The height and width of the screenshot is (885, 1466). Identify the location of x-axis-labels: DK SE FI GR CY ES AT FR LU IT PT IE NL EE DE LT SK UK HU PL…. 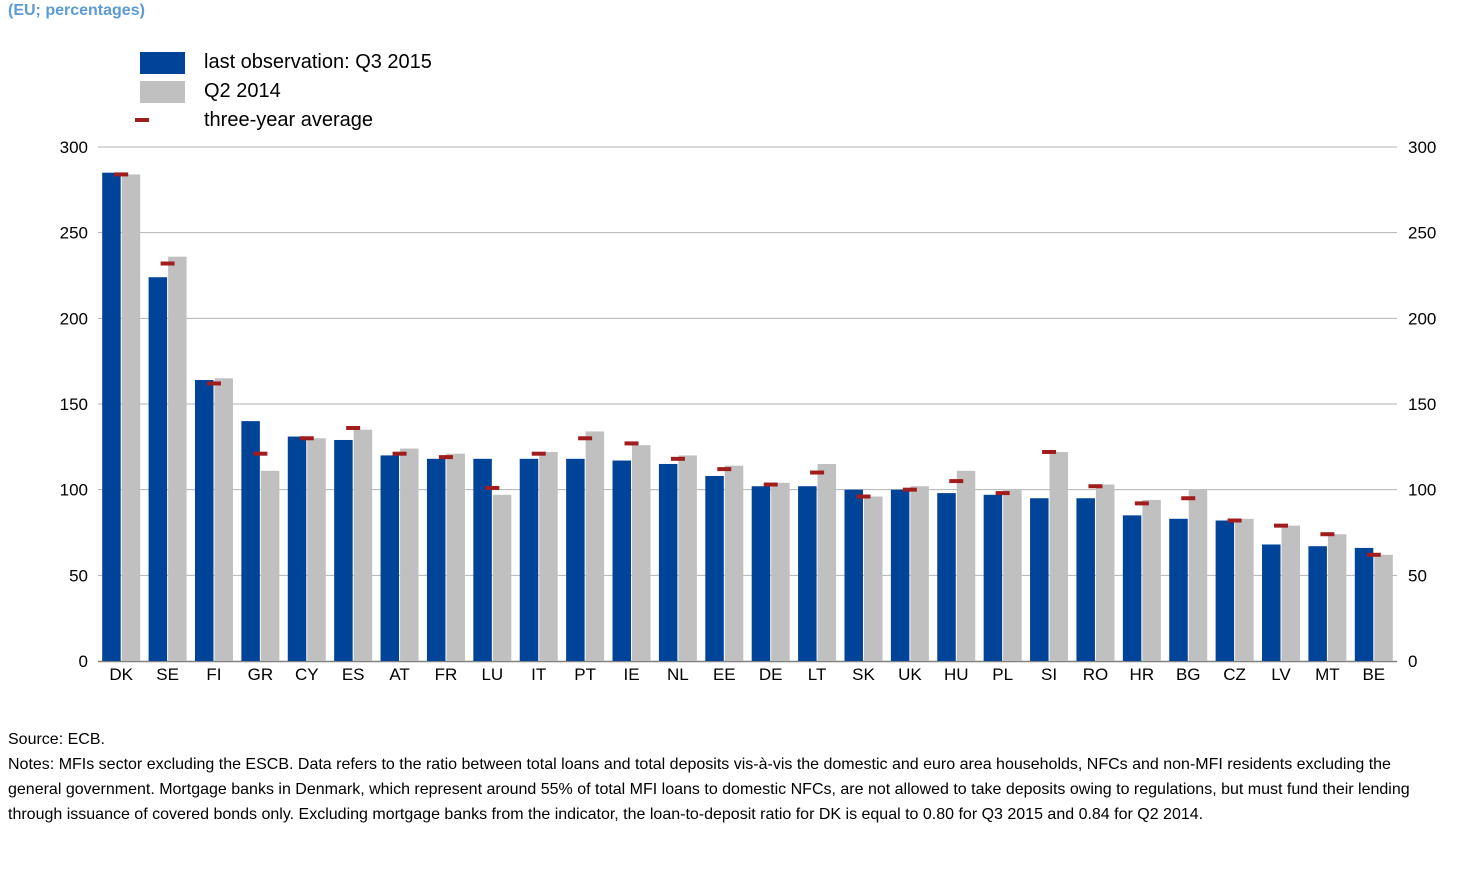
(747, 674).